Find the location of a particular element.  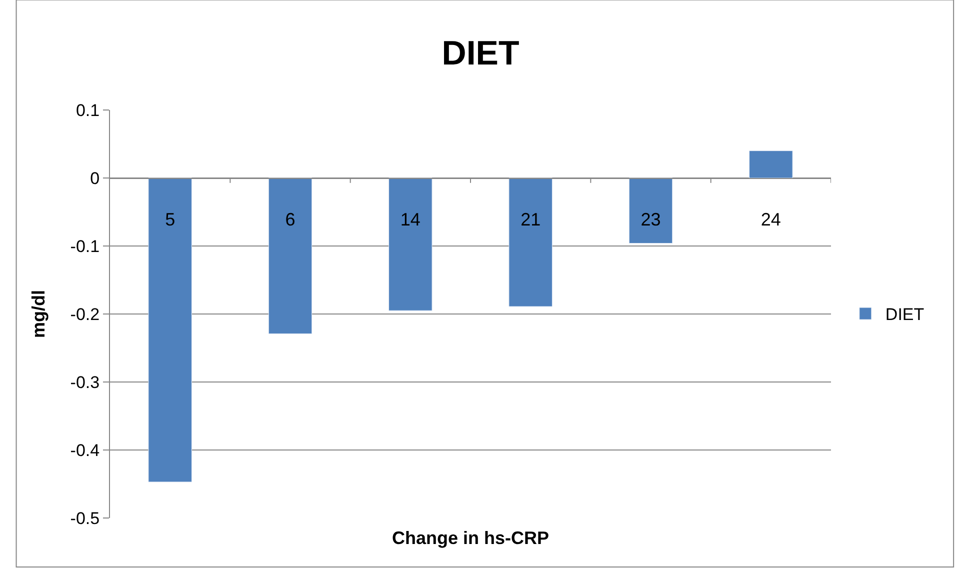

y-tick-label: -0.5 is located at coordinates (85, 518).